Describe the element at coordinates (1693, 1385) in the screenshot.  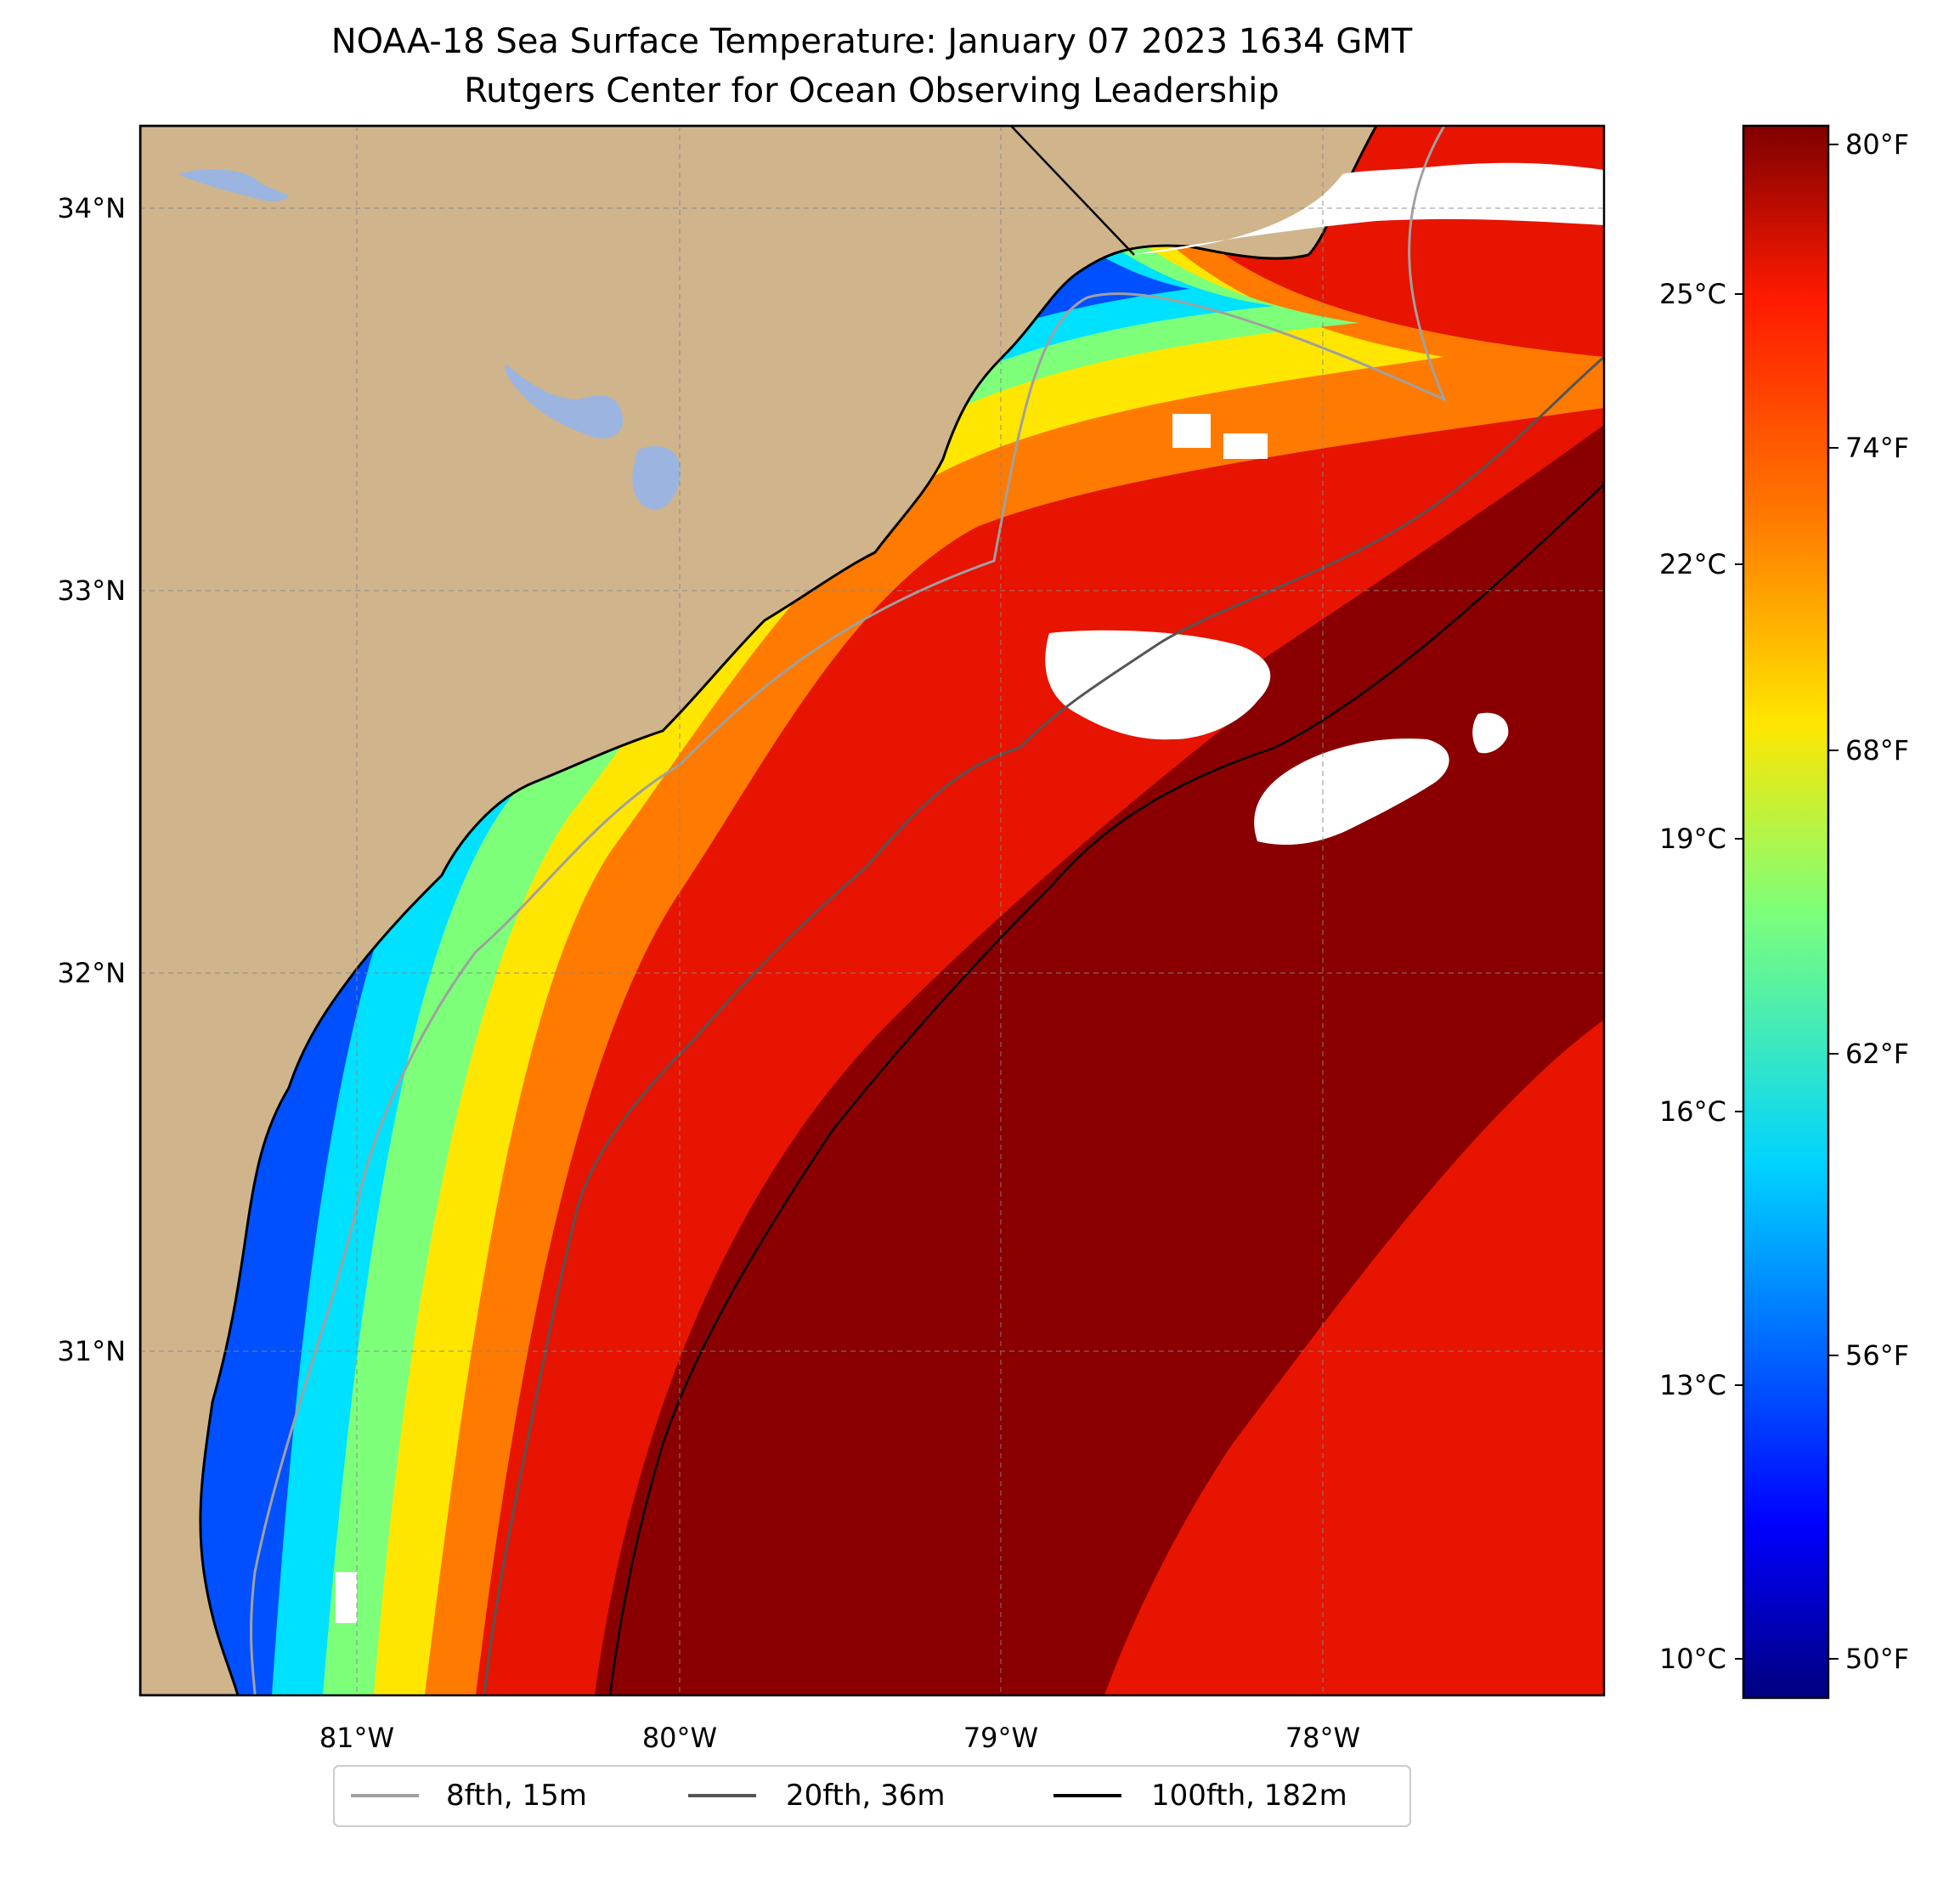
I see `c-tick-13: 13°C` at that location.